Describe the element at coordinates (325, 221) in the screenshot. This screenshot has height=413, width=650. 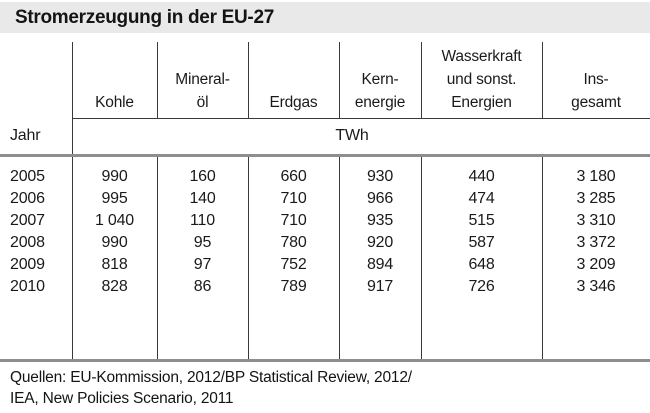
I see `table-row: 2007 1 040 110 710 935 515 3 310` at that location.